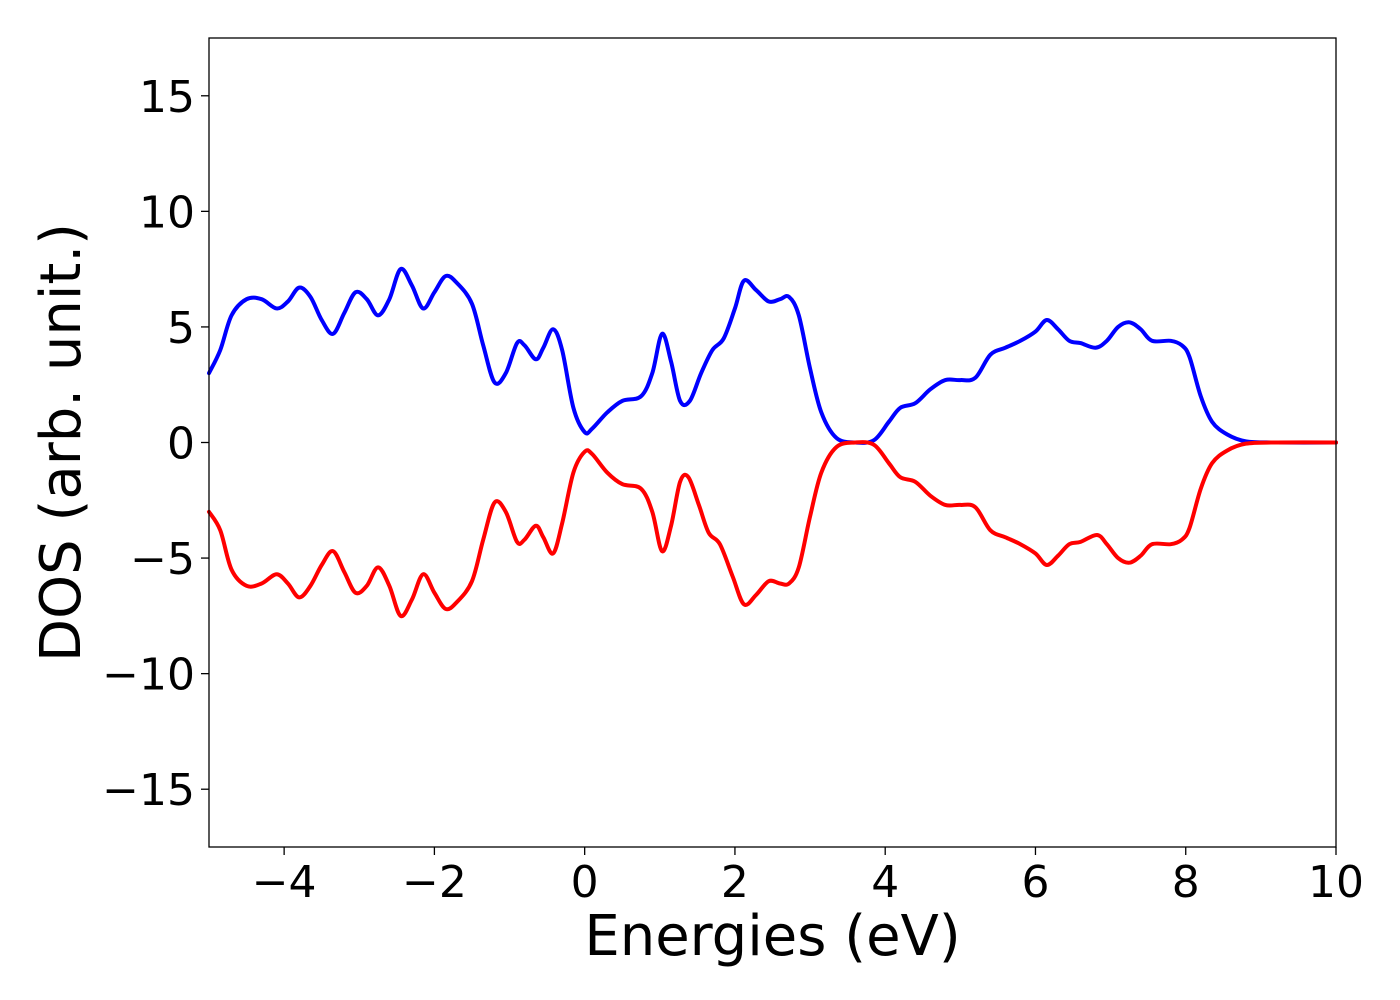 Image resolution: width=1400 pixels, height=1000 pixels. I want to click on y-tick-label: 5, so click(181, 328).